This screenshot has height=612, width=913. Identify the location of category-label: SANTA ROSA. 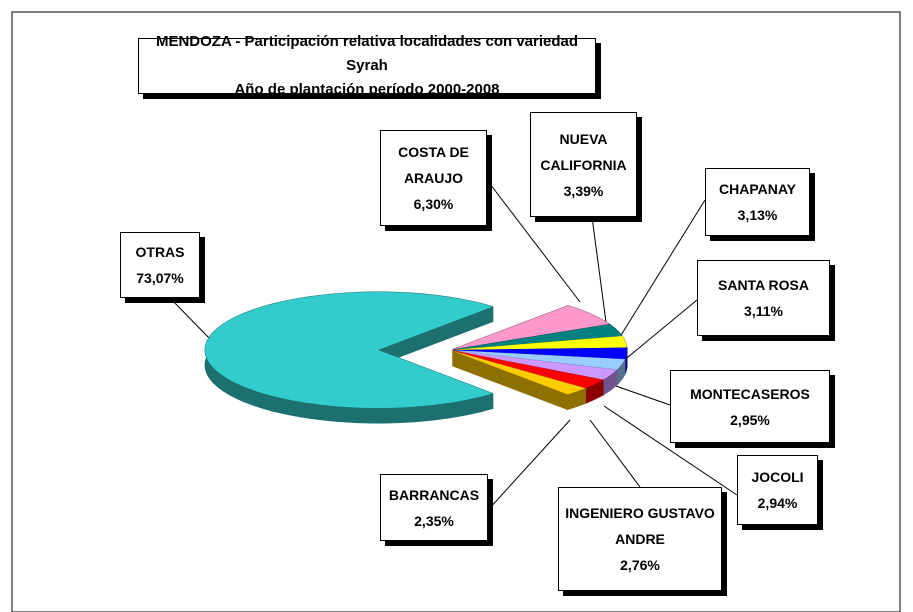
(763, 285).